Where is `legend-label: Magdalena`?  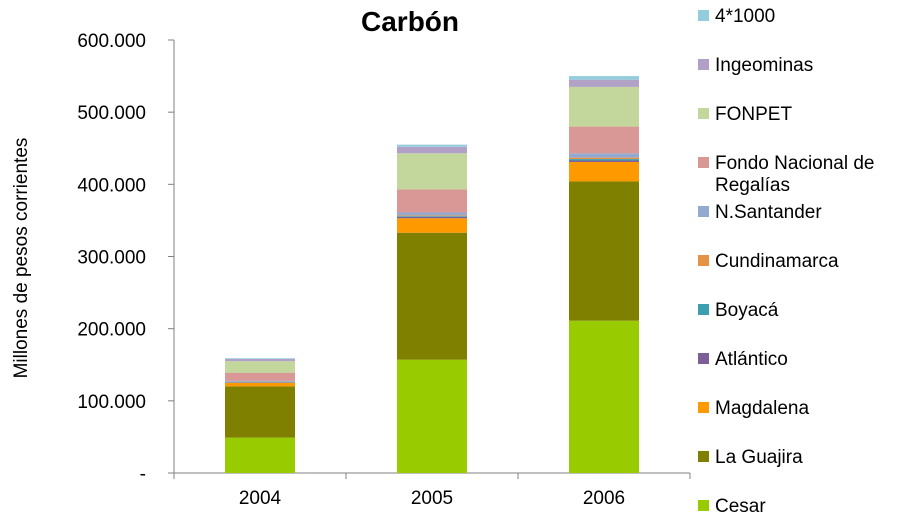 legend-label: Magdalena is located at coordinates (762, 408).